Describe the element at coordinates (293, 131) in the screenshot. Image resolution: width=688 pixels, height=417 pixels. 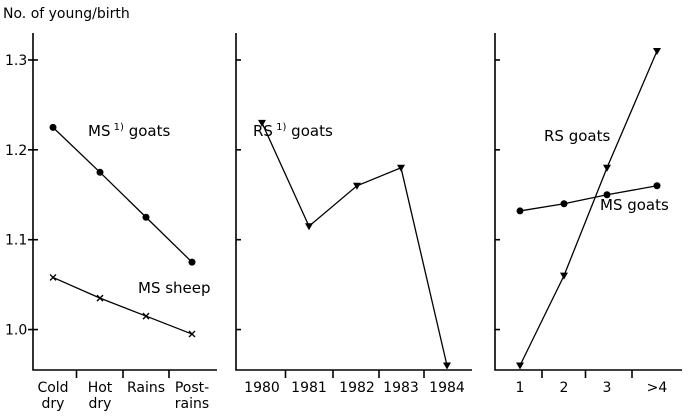
I see `series-label: RS 1) goats` at that location.